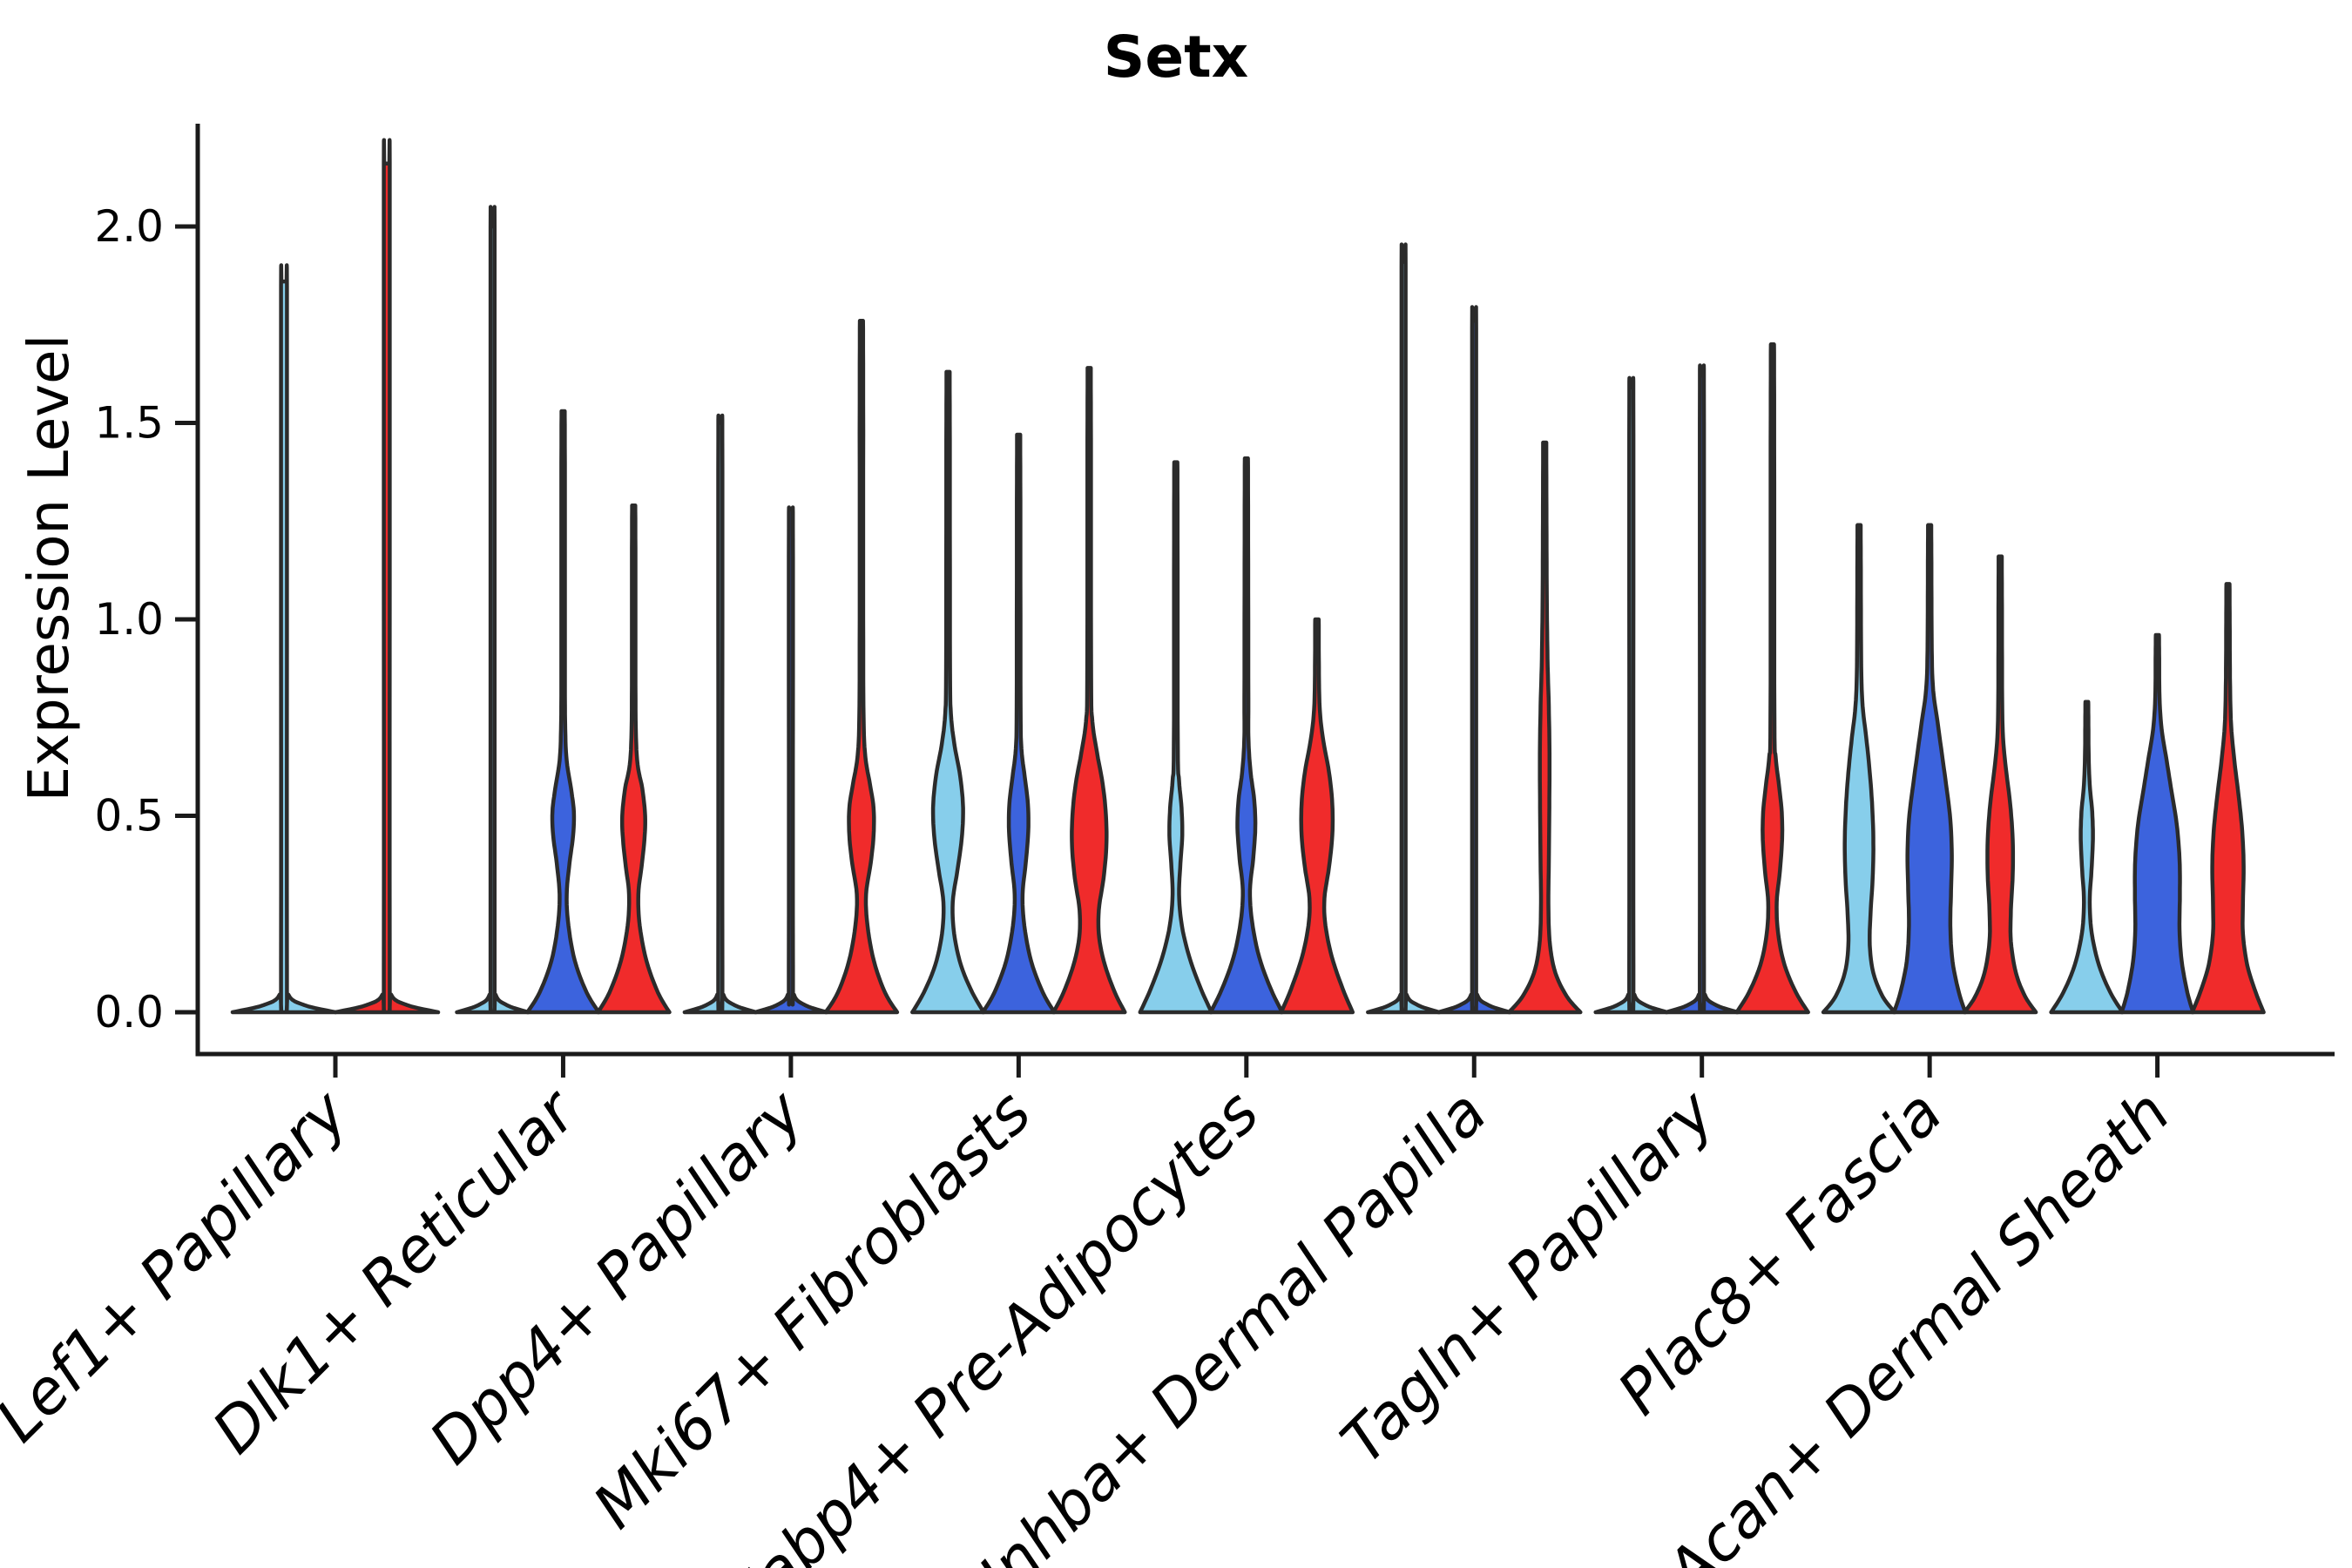  What do you see at coordinates (791, 760) in the screenshot?
I see `violin-dpp4-papillary-c2` at bounding box center [791, 760].